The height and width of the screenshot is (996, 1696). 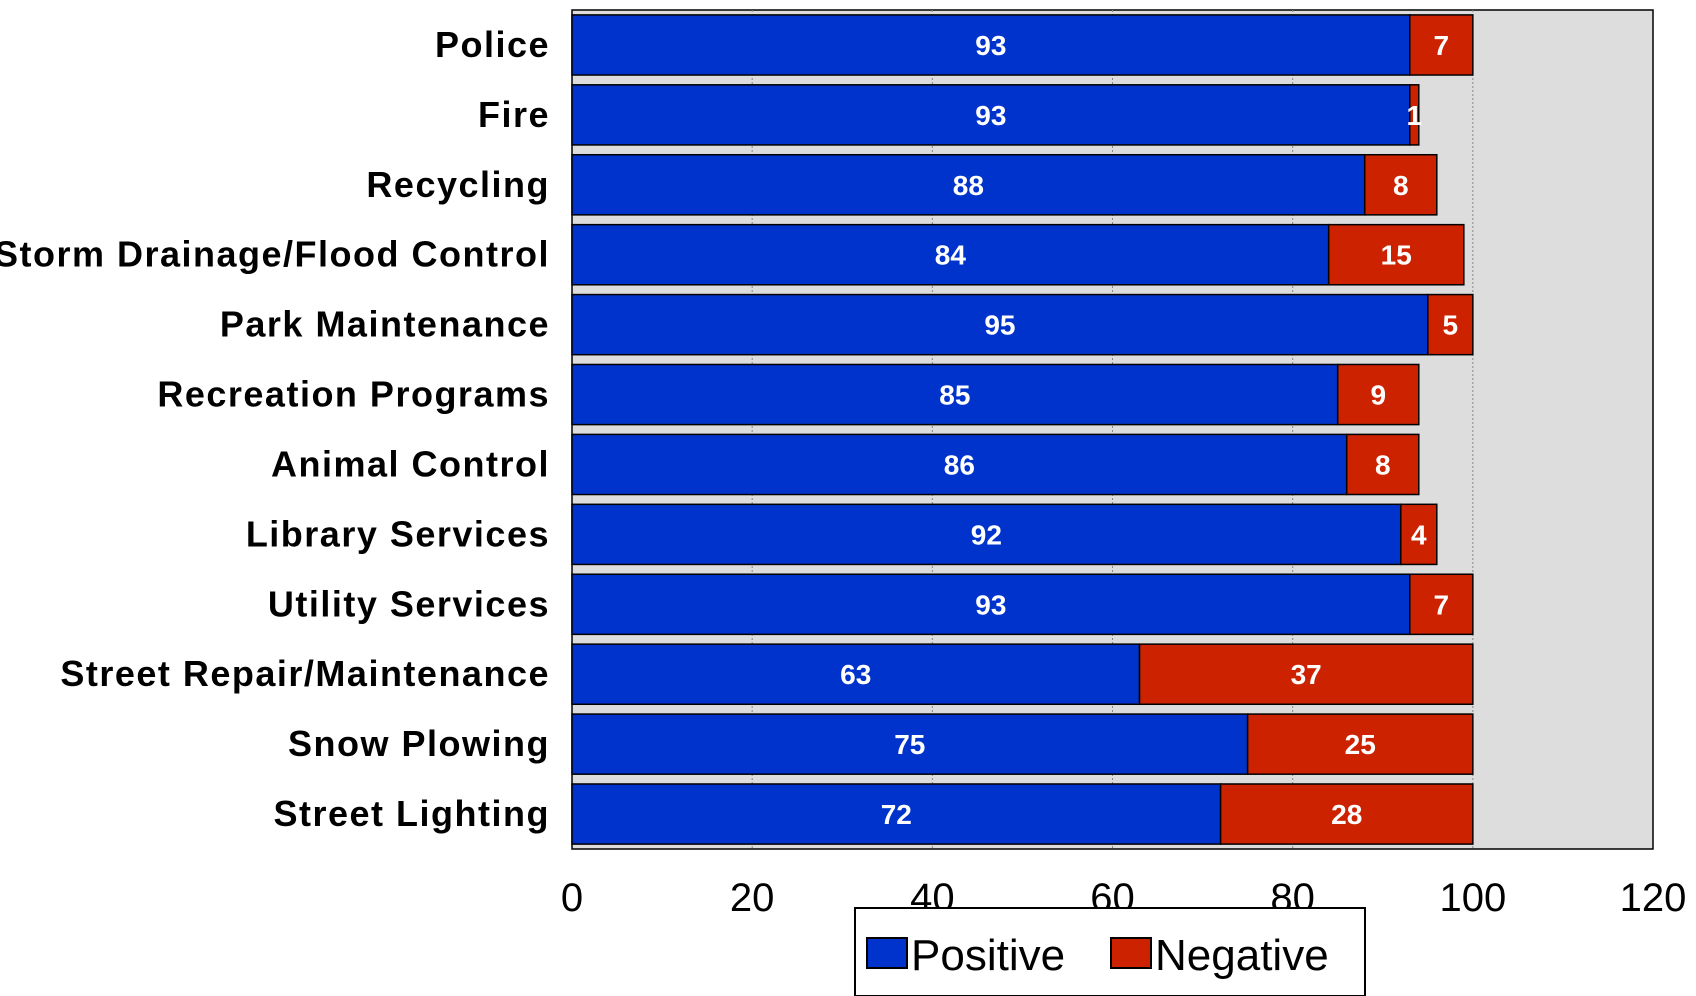 I want to click on data-label: 85, so click(x=954, y=395).